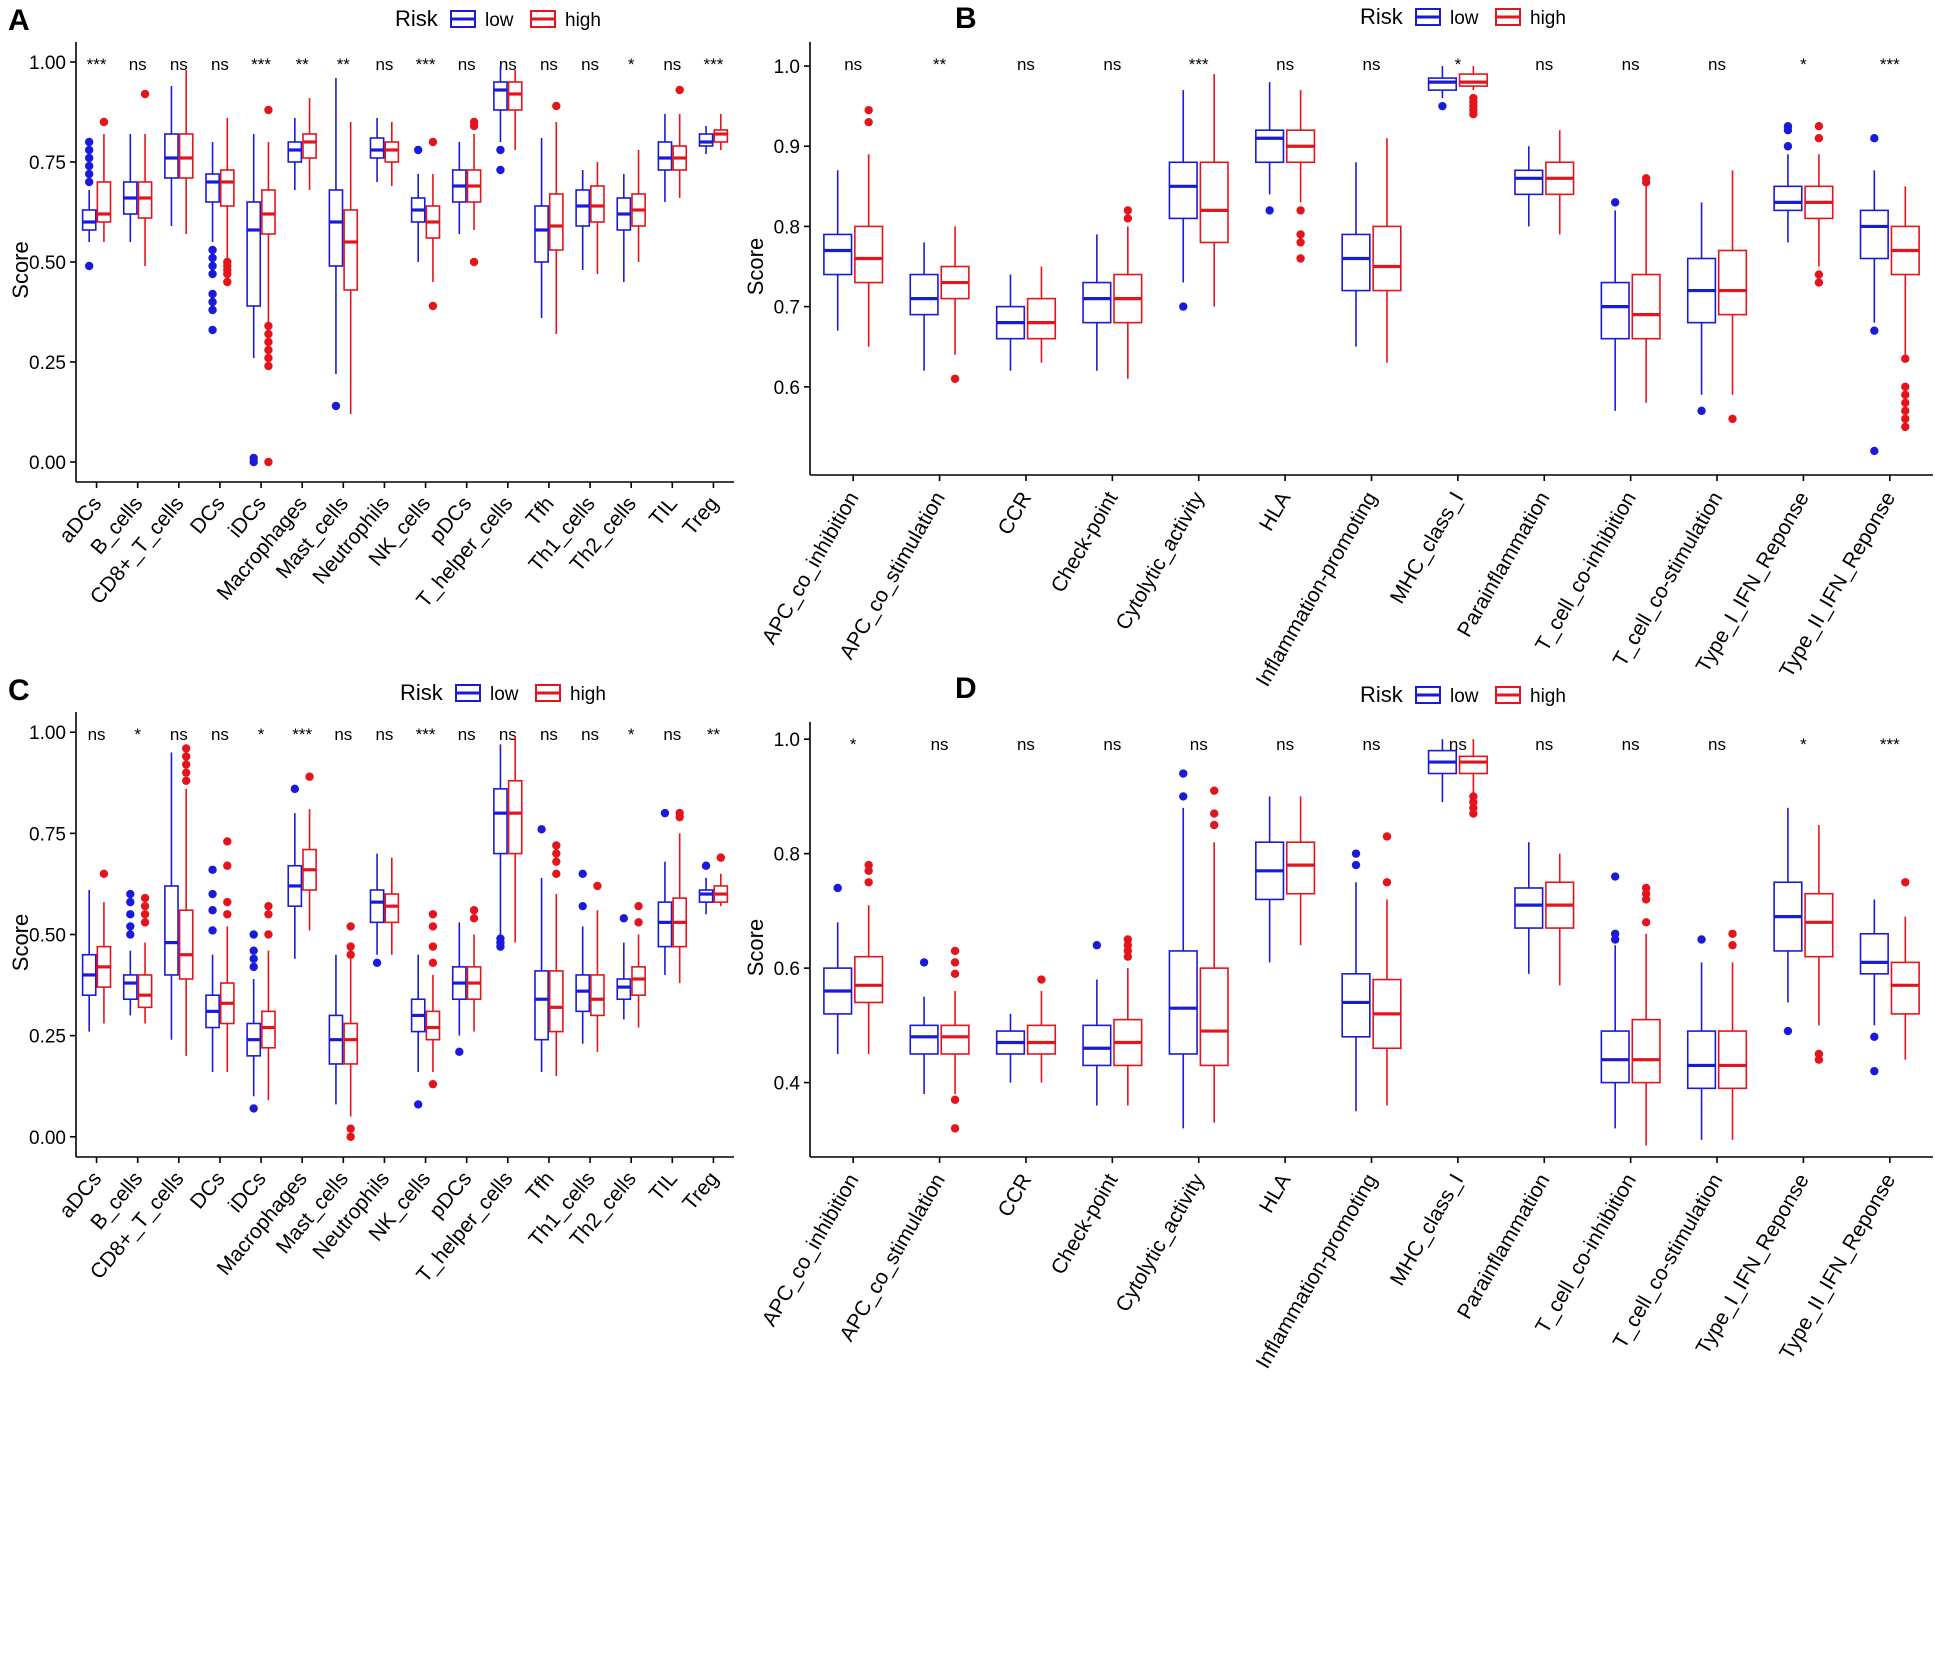 Image resolution: width=1950 pixels, height=1670 pixels. Describe the element at coordinates (700, 515) in the screenshot. I see `x-tick-label: Treg` at that location.